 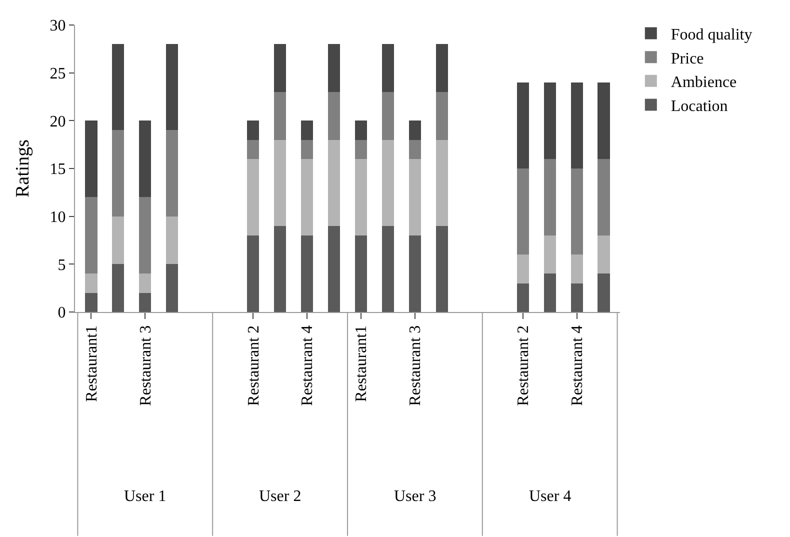 What do you see at coordinates (687, 59) in the screenshot?
I see `legend-label: Price` at bounding box center [687, 59].